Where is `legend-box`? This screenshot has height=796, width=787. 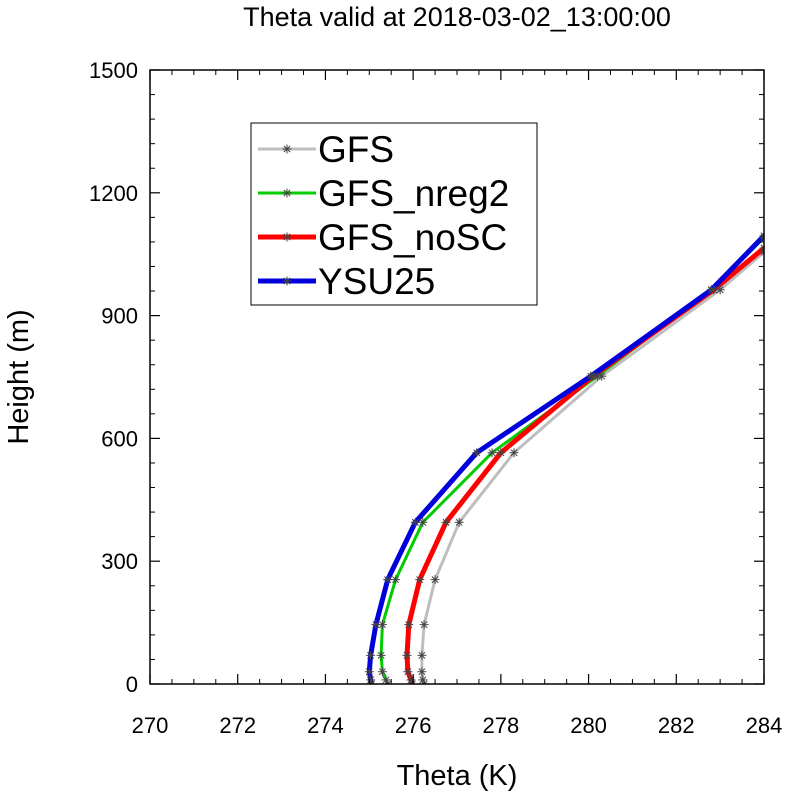
legend-box is located at coordinates (394, 214).